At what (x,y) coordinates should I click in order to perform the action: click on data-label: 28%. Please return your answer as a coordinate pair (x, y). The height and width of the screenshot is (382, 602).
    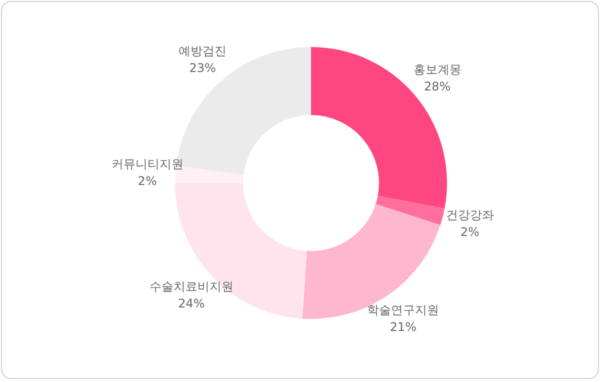
    Looking at the image, I should click on (437, 87).